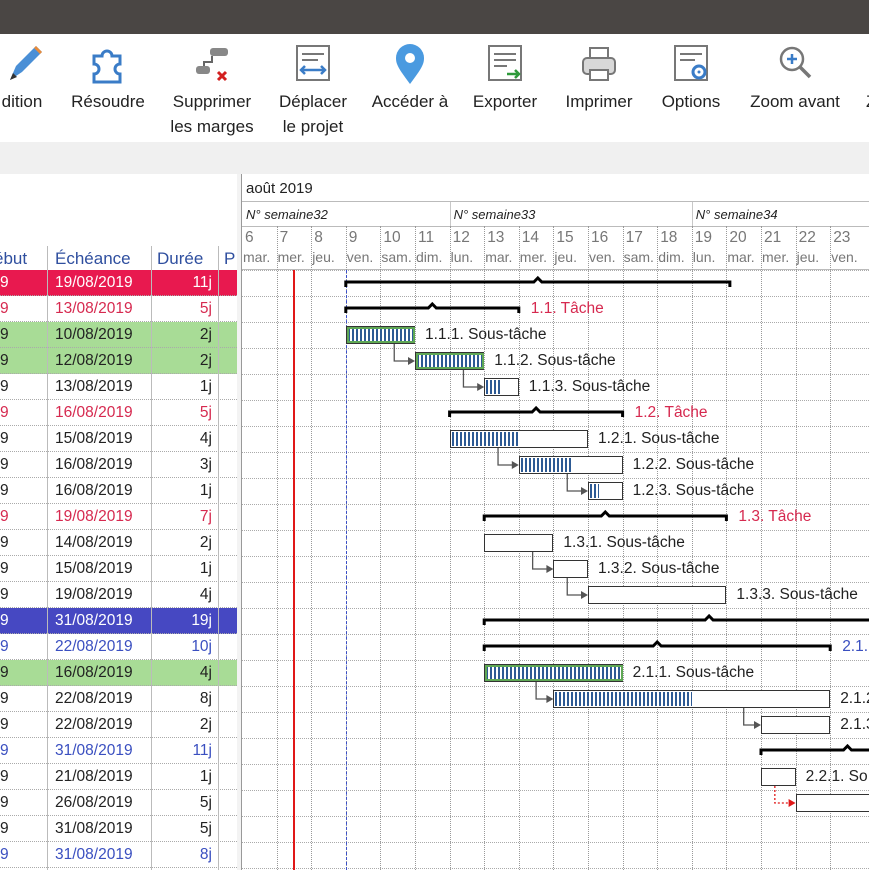 The image size is (869, 870). I want to click on due-date-cell: 16/08/2019, so click(94, 464).